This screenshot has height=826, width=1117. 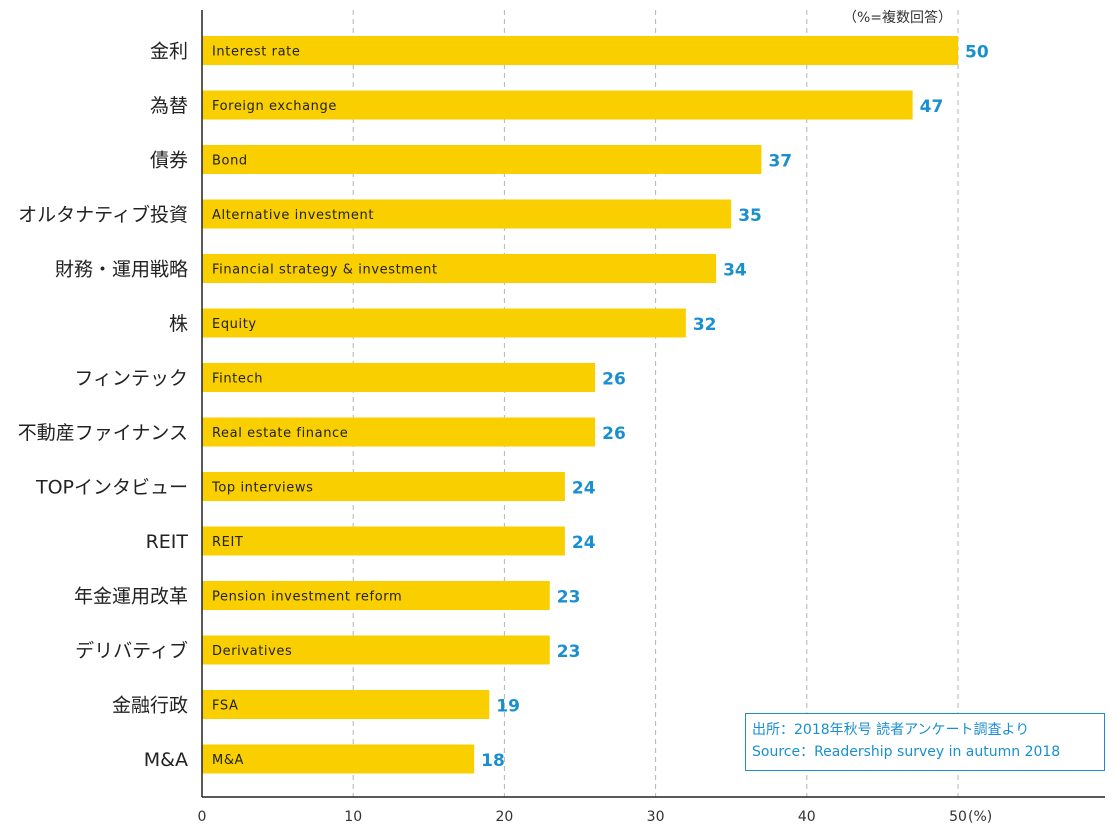 I want to click on value-label: 34, so click(x=735, y=271).